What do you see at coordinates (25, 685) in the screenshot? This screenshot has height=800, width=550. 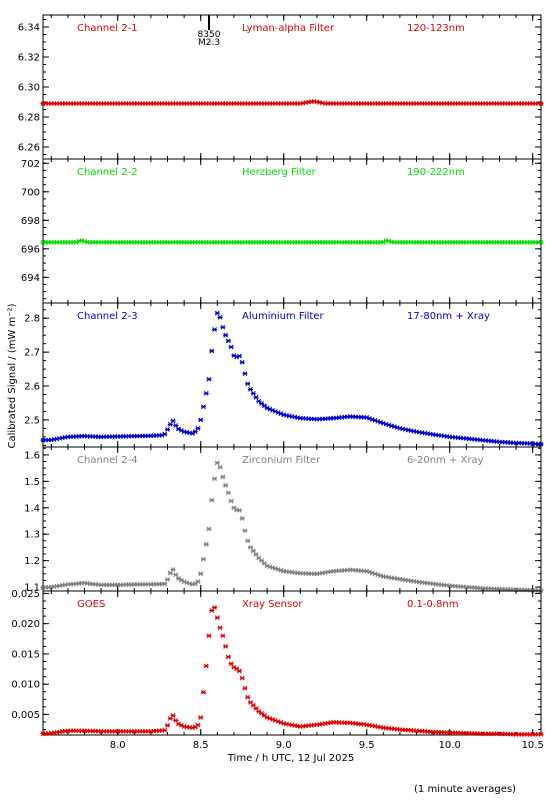 I see `y-tick-label: 0.010` at bounding box center [25, 685].